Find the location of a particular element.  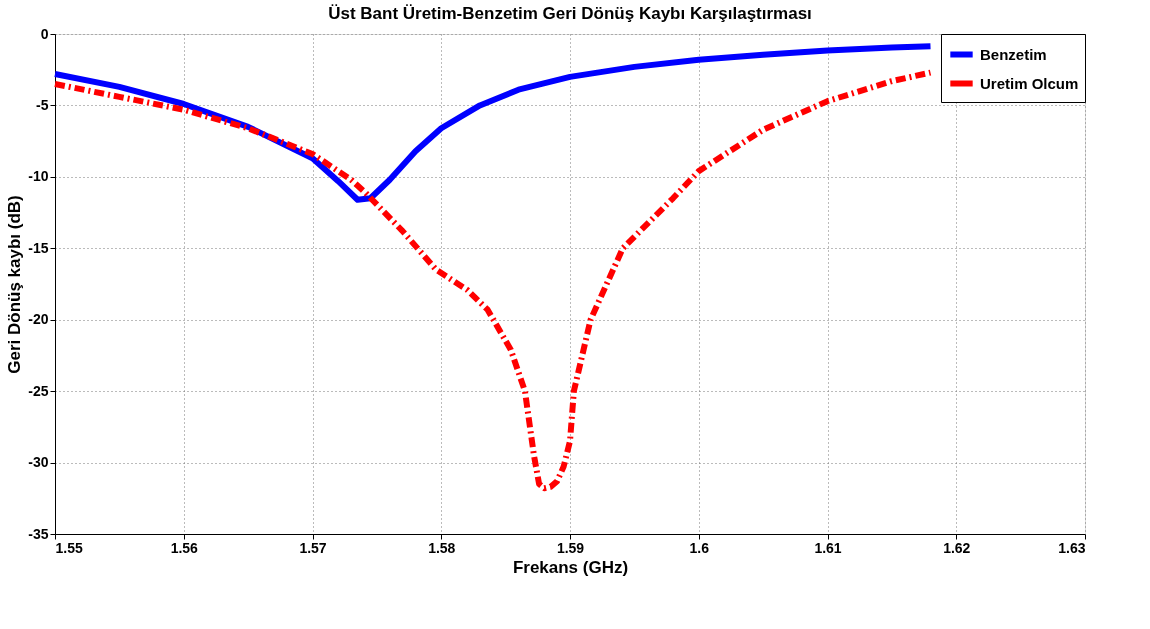

y-tick-label: -10 is located at coordinates (38, 176).